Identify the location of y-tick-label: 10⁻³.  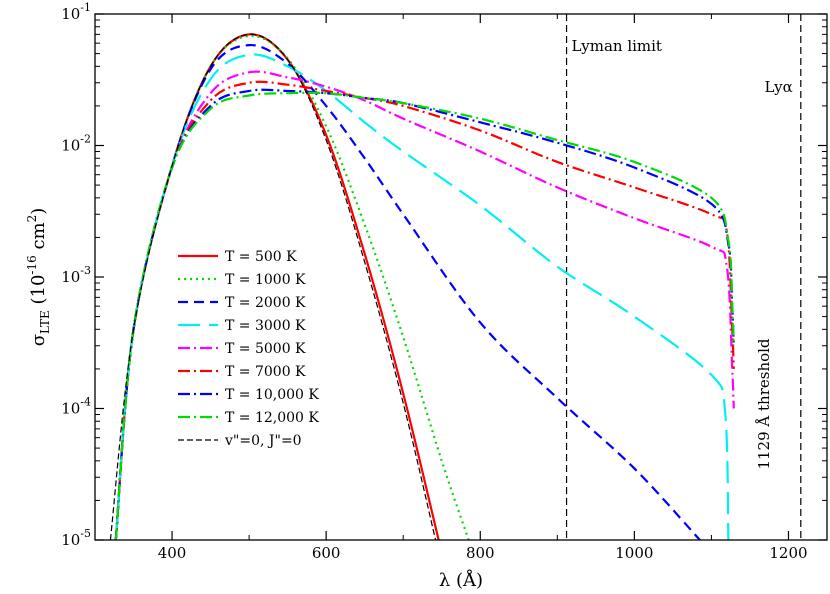
(76, 275).